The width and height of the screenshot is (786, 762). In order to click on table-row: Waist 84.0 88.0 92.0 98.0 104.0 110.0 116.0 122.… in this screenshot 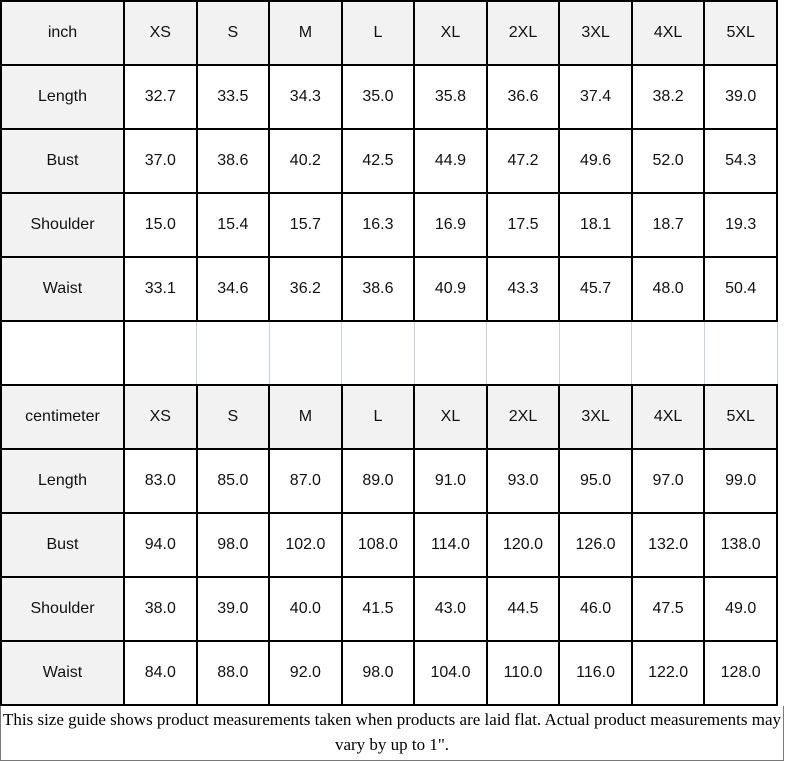, I will do `click(389, 673)`.